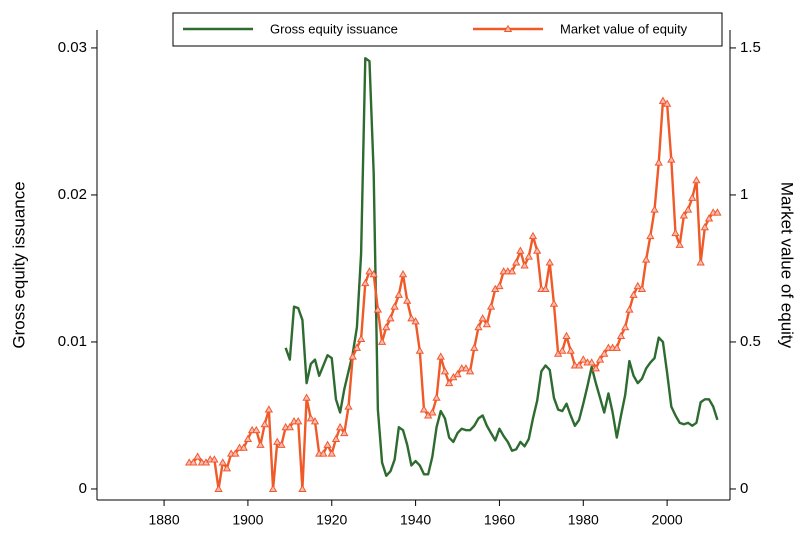 The image size is (803, 535). Describe the element at coordinates (72, 47) in the screenshot. I see `y-tick-label: 0.03` at that location.